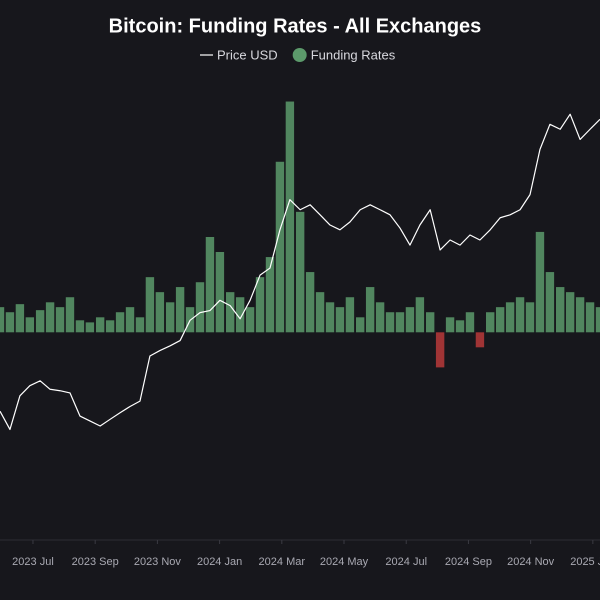  I want to click on x-tick-label: 2023 Nov, so click(158, 562).